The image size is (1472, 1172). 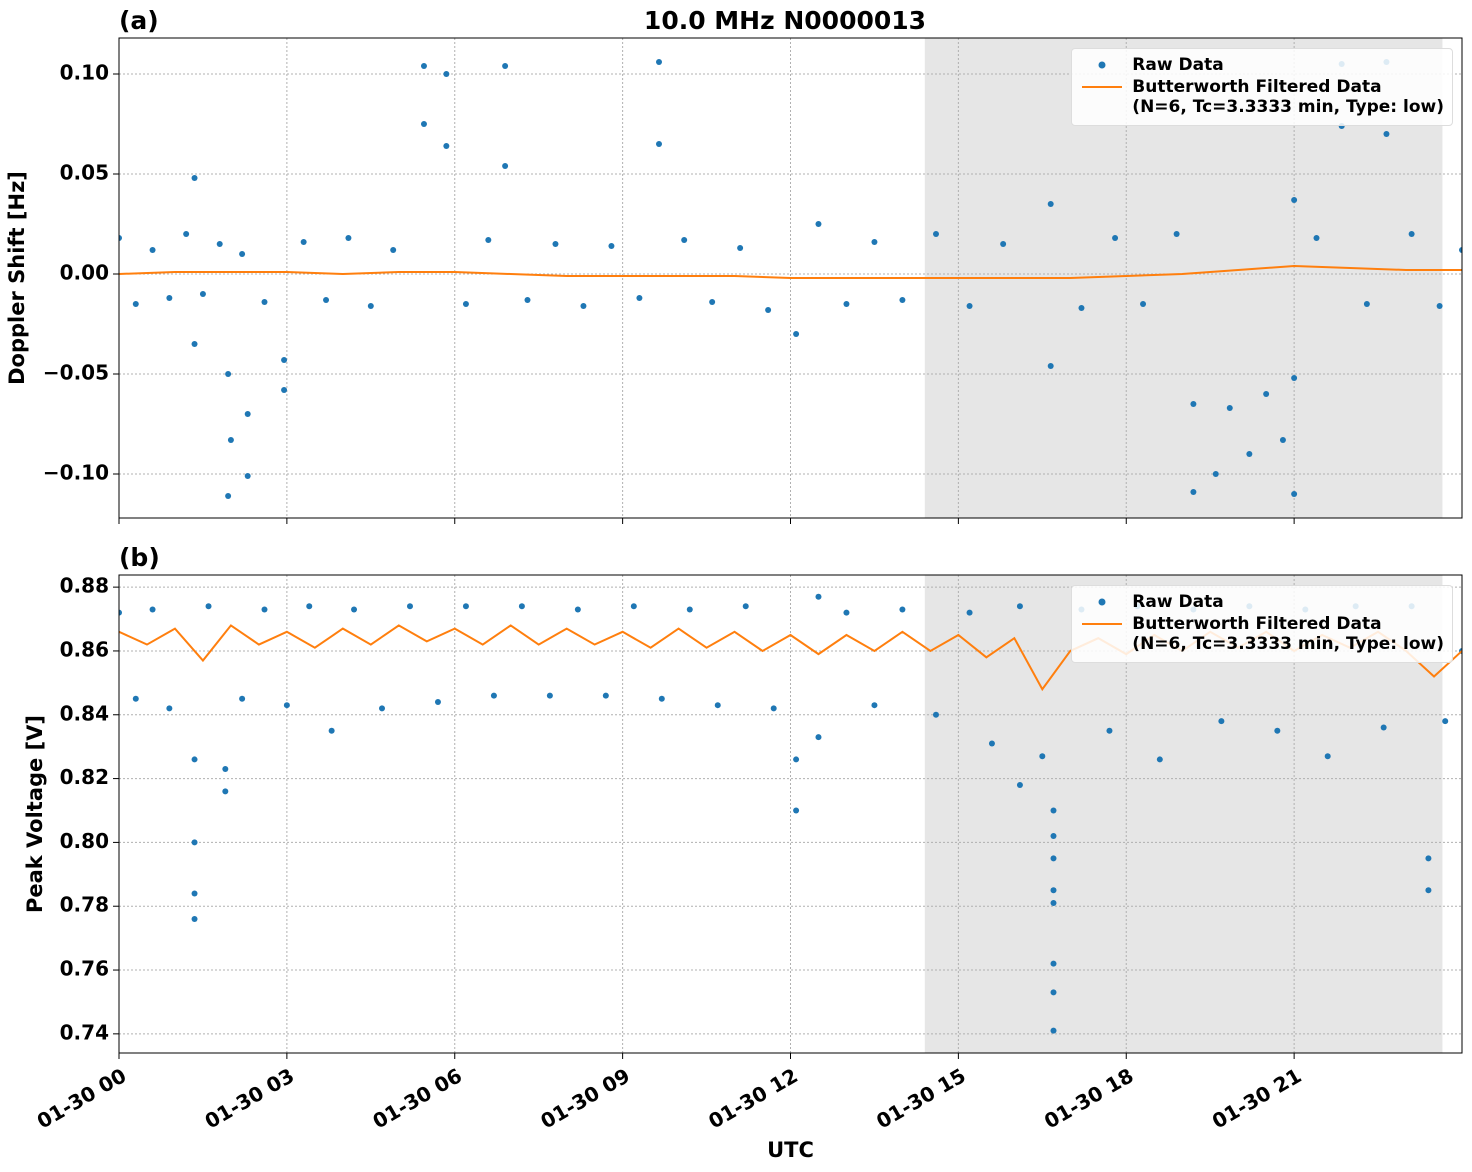 I want to click on y-tick-label: 0.80, so click(x=84, y=841).